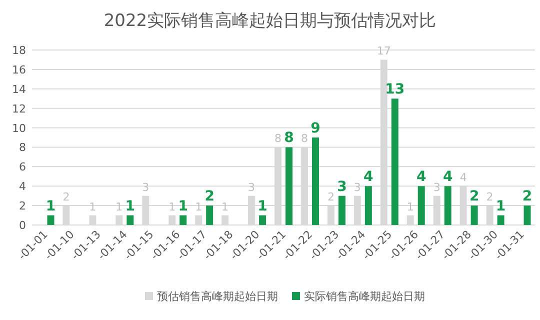 The image size is (540, 320). Describe the element at coordinates (22, 167) in the screenshot. I see `y-tick-label: 6` at that location.